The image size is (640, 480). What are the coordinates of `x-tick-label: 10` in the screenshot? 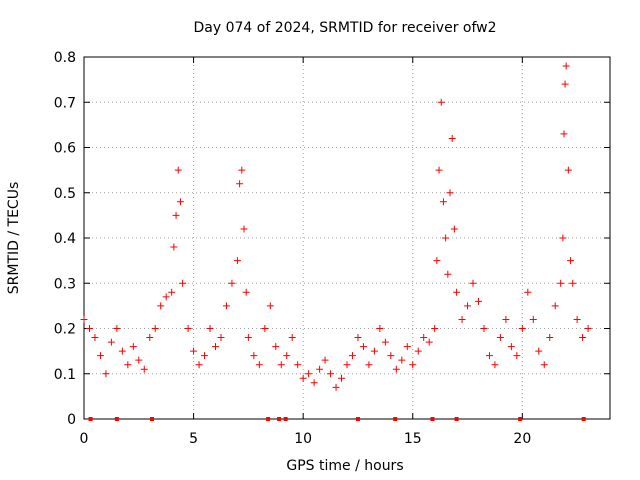 It's located at (303, 439).